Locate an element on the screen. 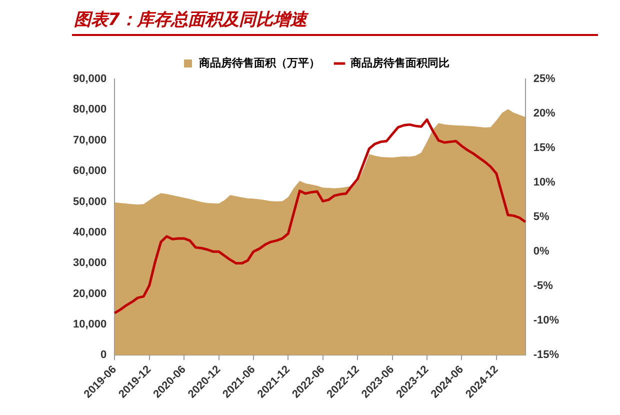 The image size is (620, 415). y-tick-label: 40,000 is located at coordinates (89, 232).